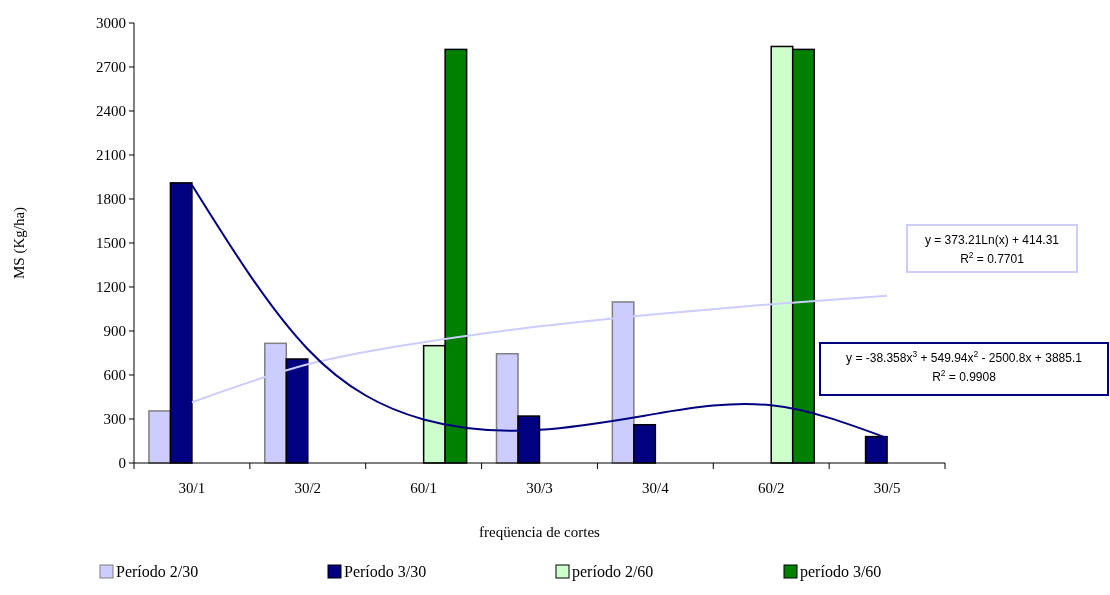  I want to click on equation-box: y = 373.21Ln(x) + 414.31 R$^{2}$ = 0.7701, so click(992, 248).